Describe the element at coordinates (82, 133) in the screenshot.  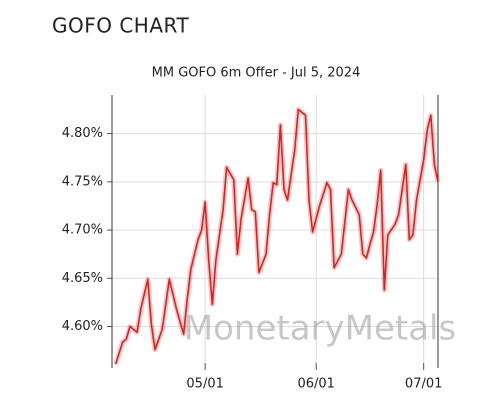
I see `y-tick-label: 4.80%` at that location.